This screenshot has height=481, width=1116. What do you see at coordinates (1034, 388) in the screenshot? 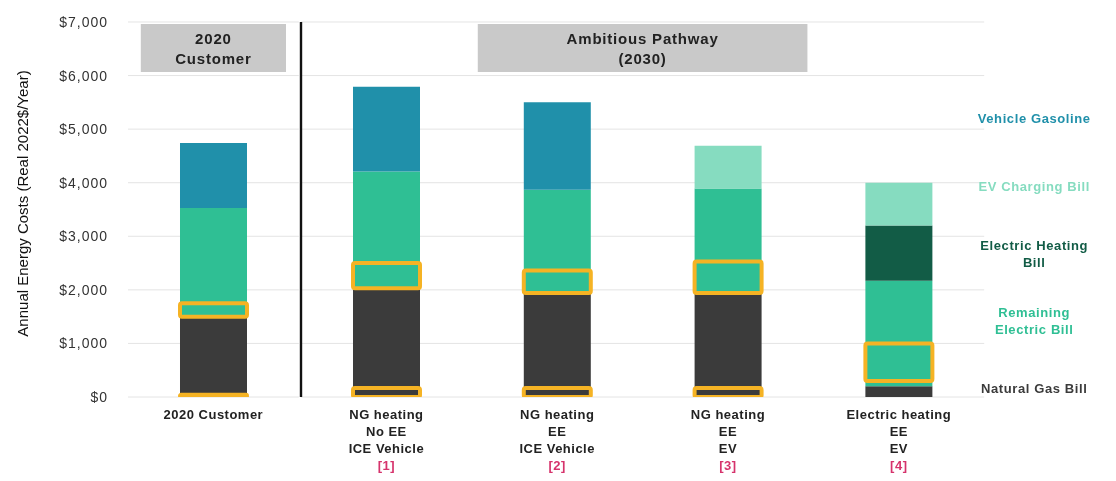
I see `text: Natural Gas Bill` at bounding box center [1034, 388].